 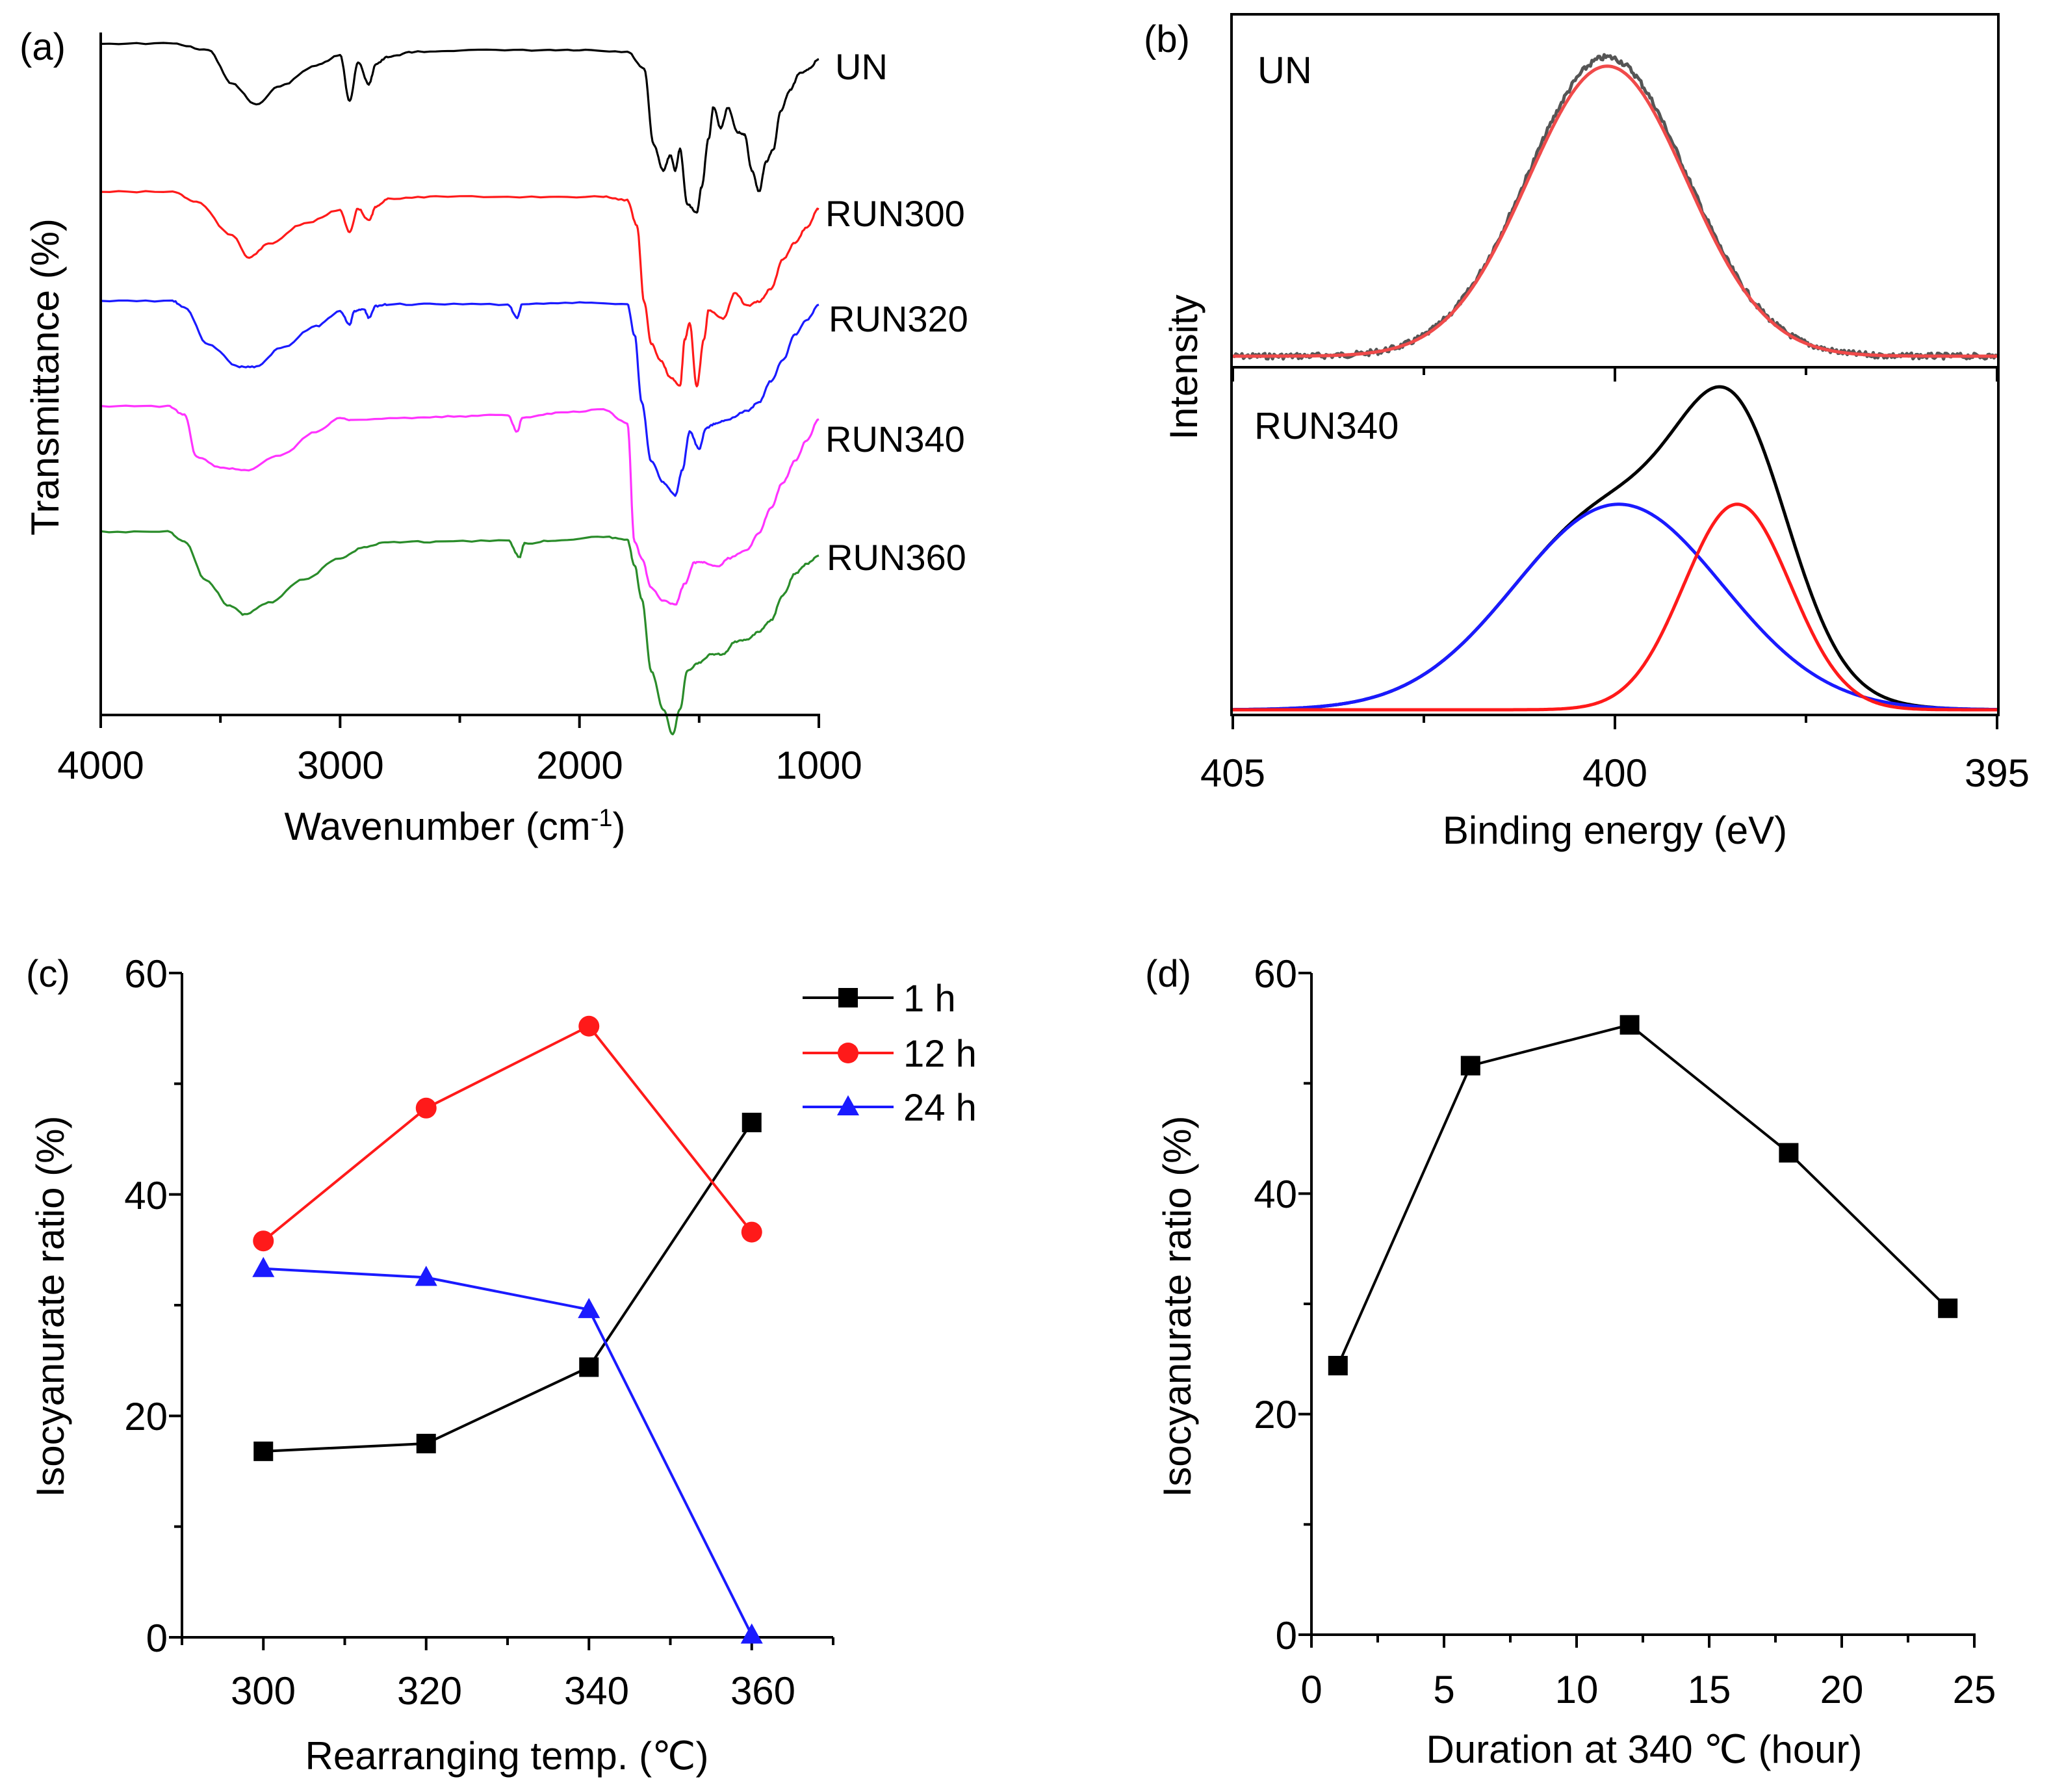 I want to click on panel-a-x-ticks, so click(x=459, y=722).